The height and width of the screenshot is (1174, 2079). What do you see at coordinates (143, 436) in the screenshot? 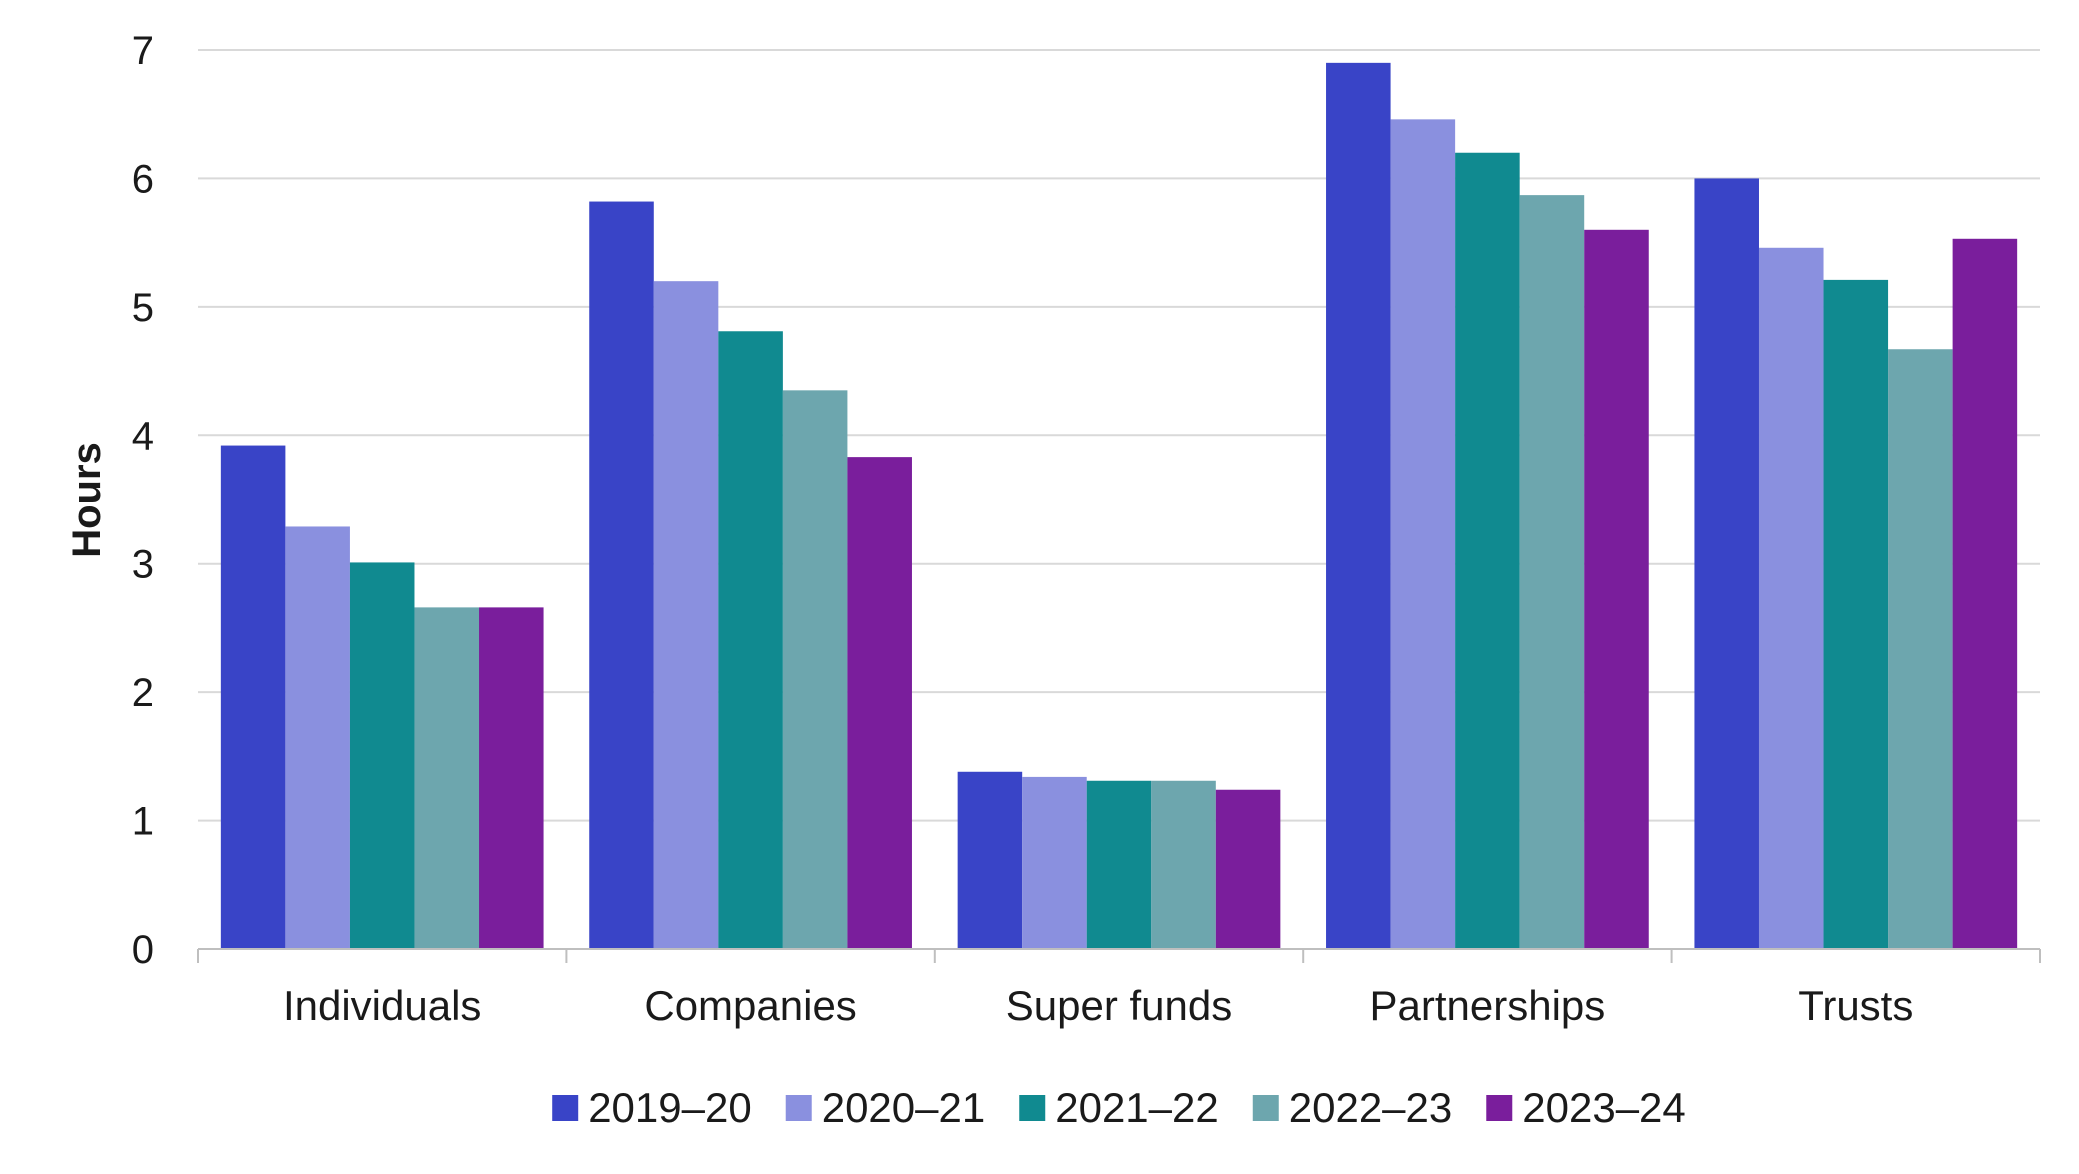
I see `y-tick-label: 4` at bounding box center [143, 436].